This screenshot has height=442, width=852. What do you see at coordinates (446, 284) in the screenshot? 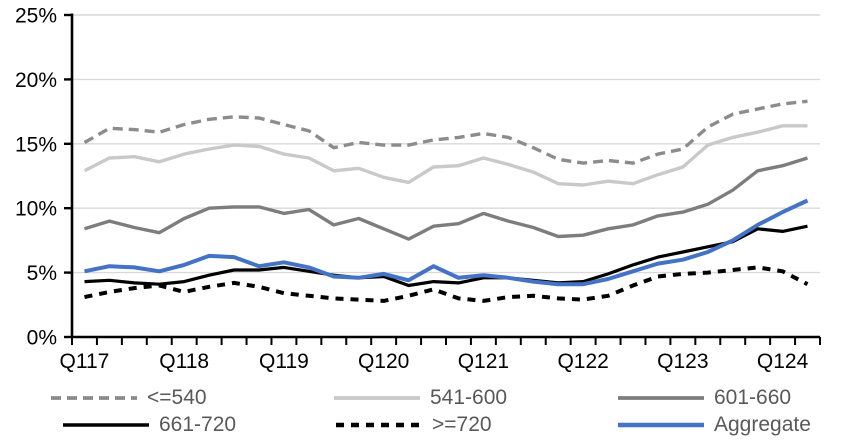
I see `series-line--720` at bounding box center [446, 284].